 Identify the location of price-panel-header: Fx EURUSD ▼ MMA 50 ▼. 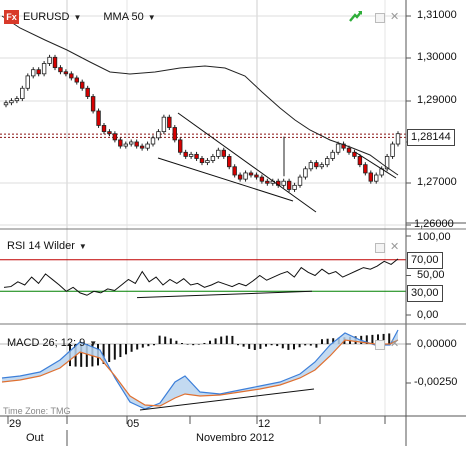
(80, 17).